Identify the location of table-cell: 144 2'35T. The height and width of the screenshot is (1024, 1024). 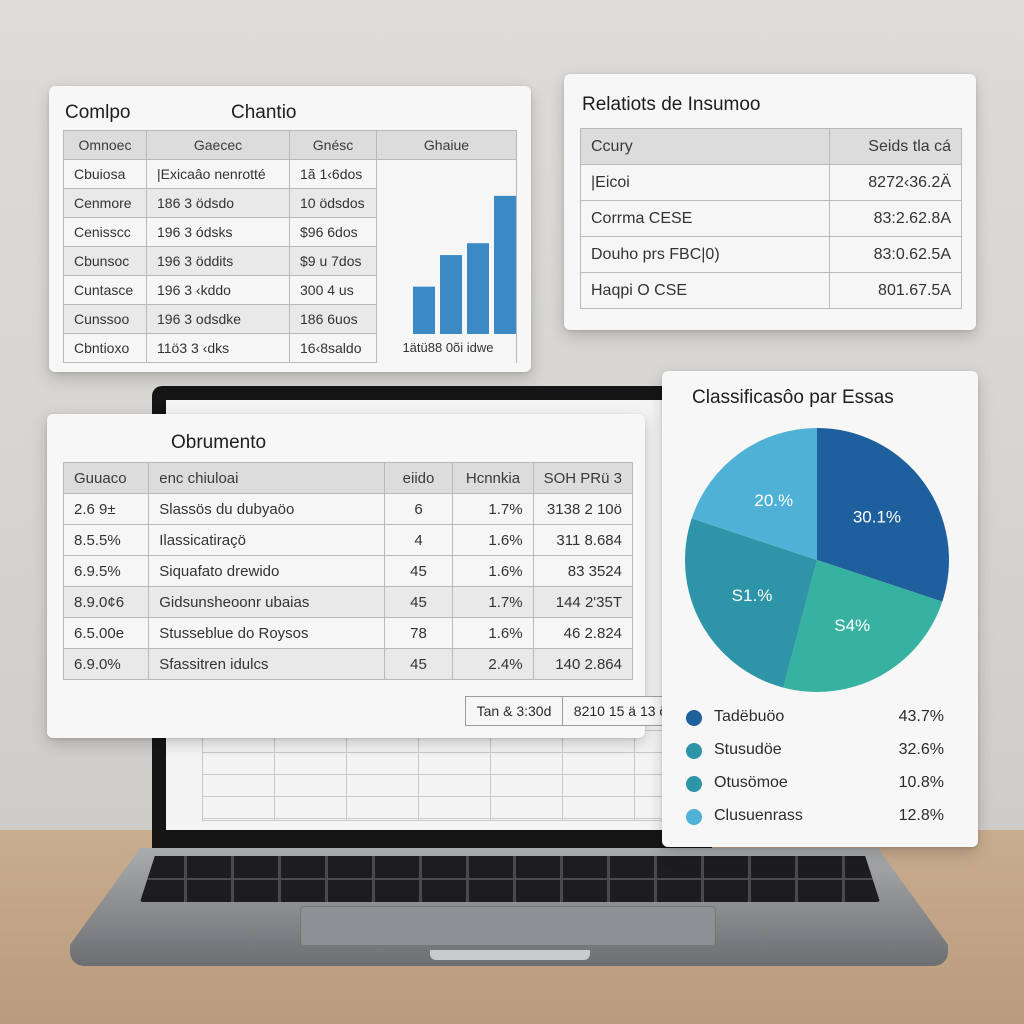
(583, 602).